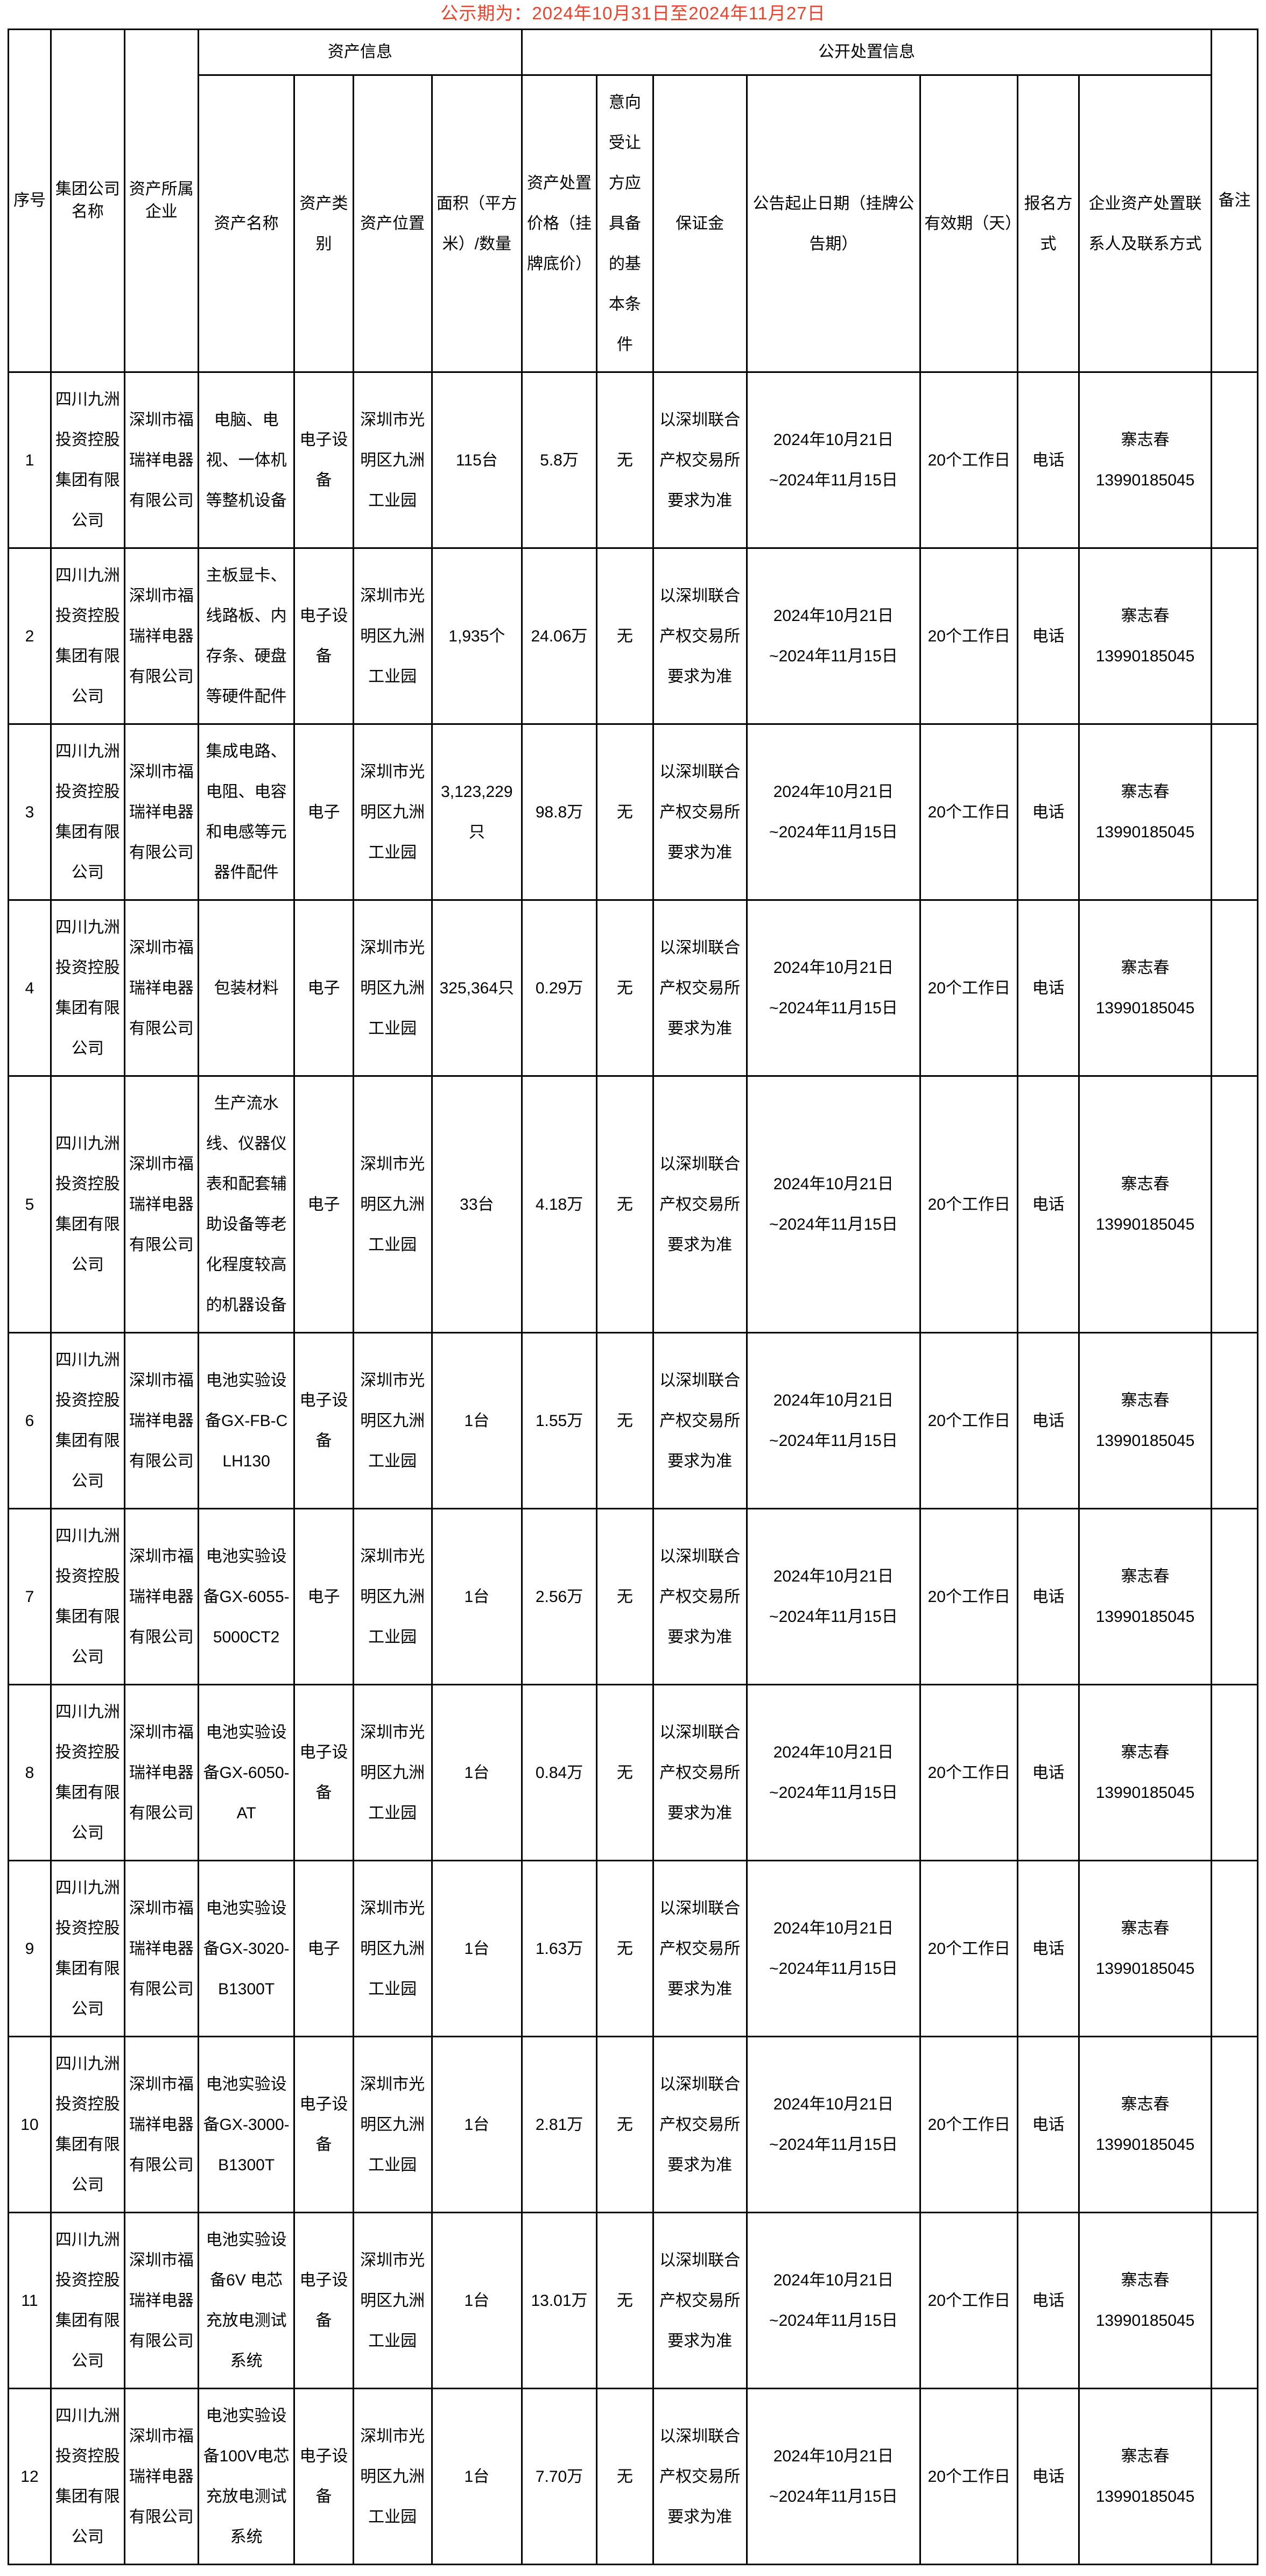 Image resolution: width=1266 pixels, height=2576 pixels. I want to click on cell-price: 2.81万, so click(559, 2124).